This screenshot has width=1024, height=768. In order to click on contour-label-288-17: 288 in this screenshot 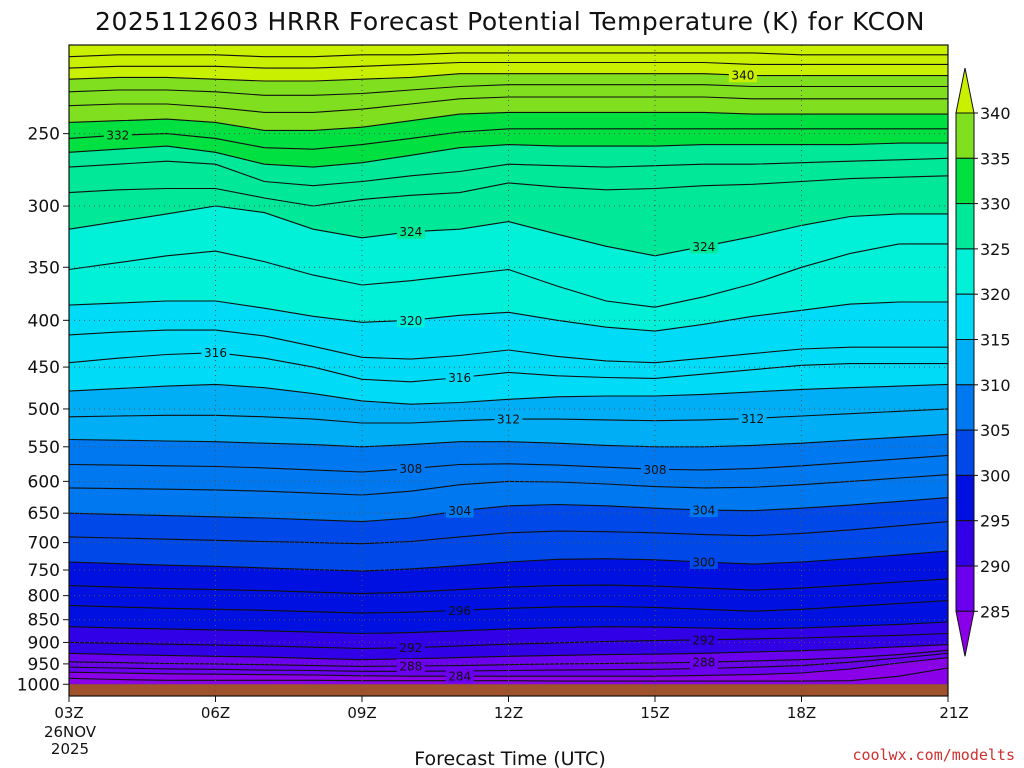, I will do `click(410, 665)`.